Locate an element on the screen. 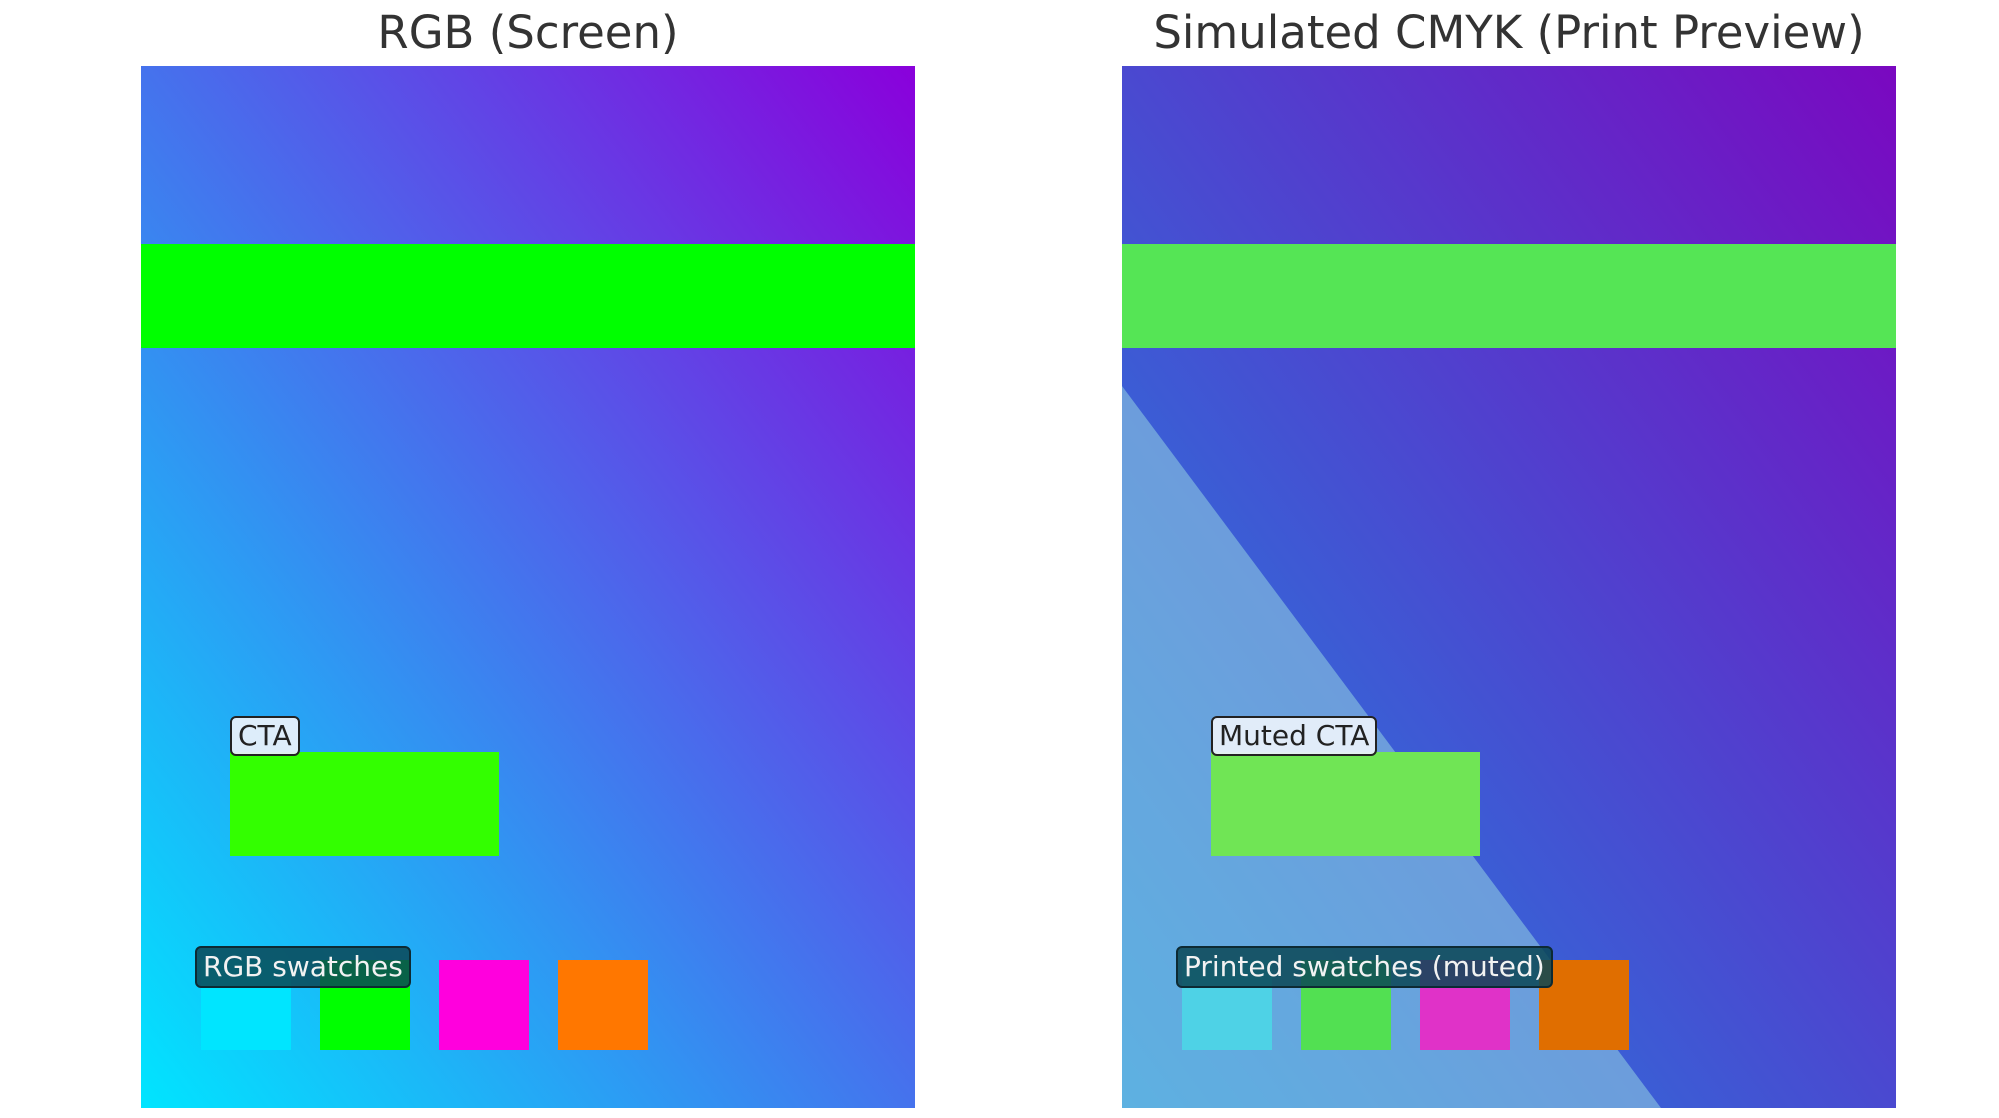 Image resolution: width=1999 pixels, height=1118 pixels. cta-label: CTA is located at coordinates (265, 736).